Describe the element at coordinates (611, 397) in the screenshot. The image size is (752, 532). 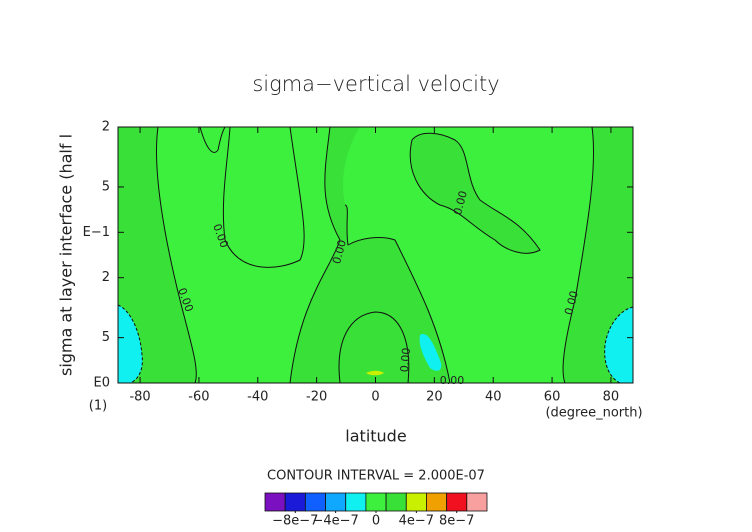
I see `x-tick-label: 80` at that location.